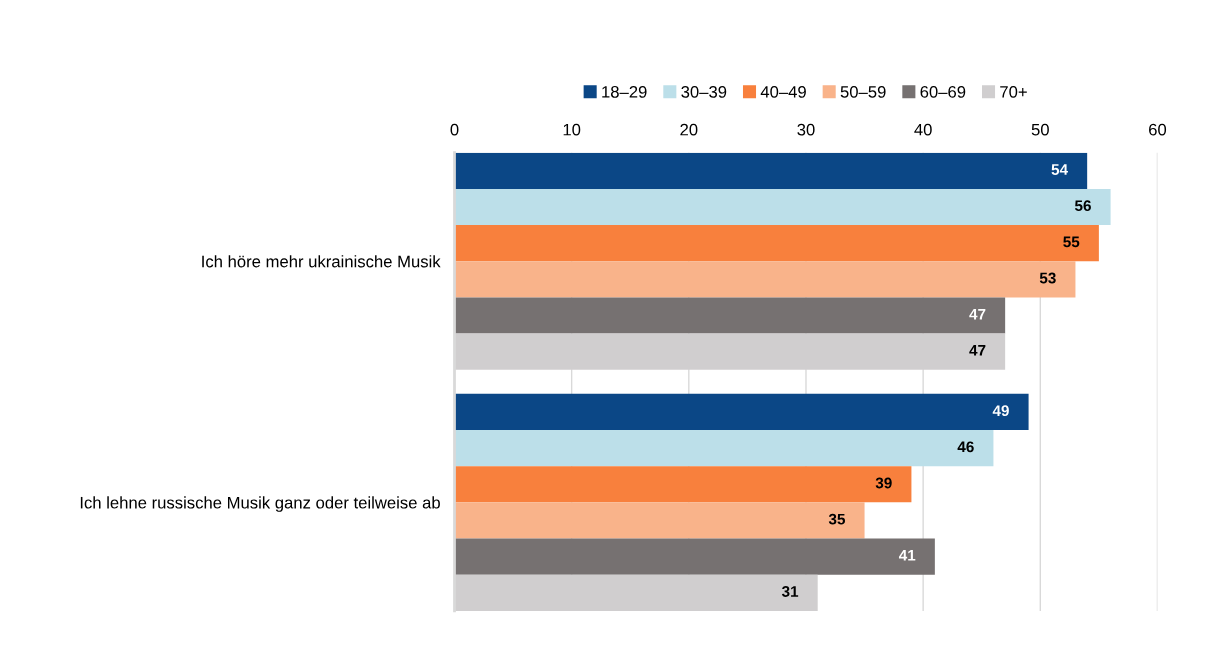 The width and height of the screenshot is (1212, 664). Describe the element at coordinates (783, 91) in the screenshot. I see `legend-label: 40–49` at that location.